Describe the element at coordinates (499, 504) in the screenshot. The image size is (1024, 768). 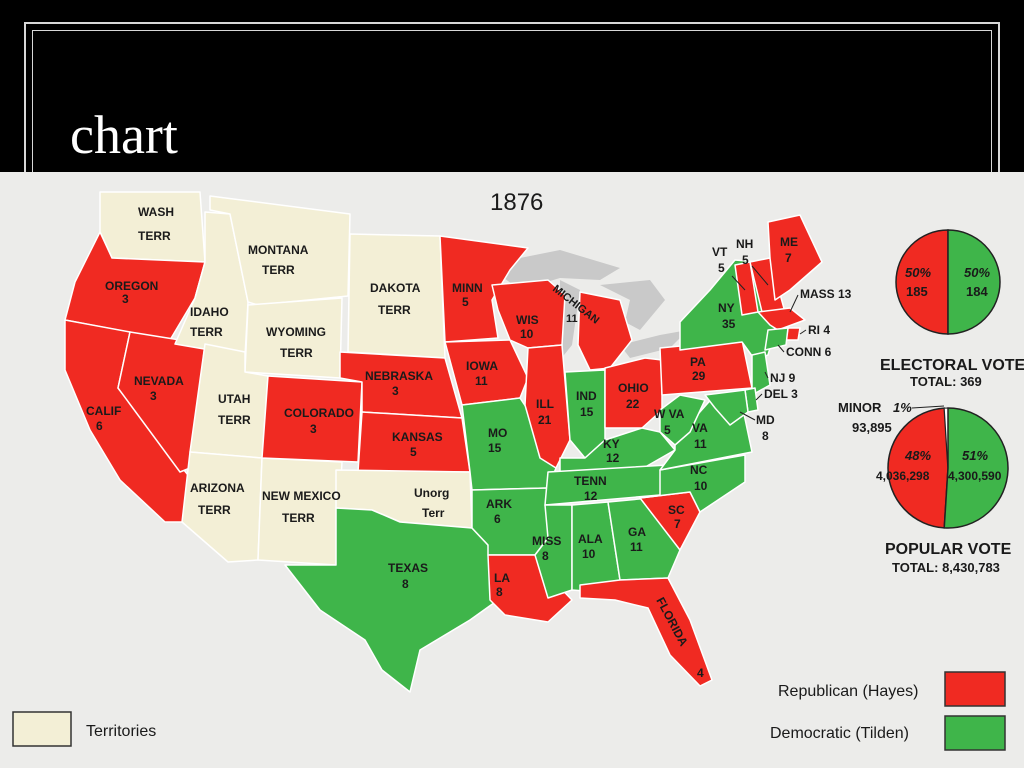
I see `state-label-ark: ARK` at that location.